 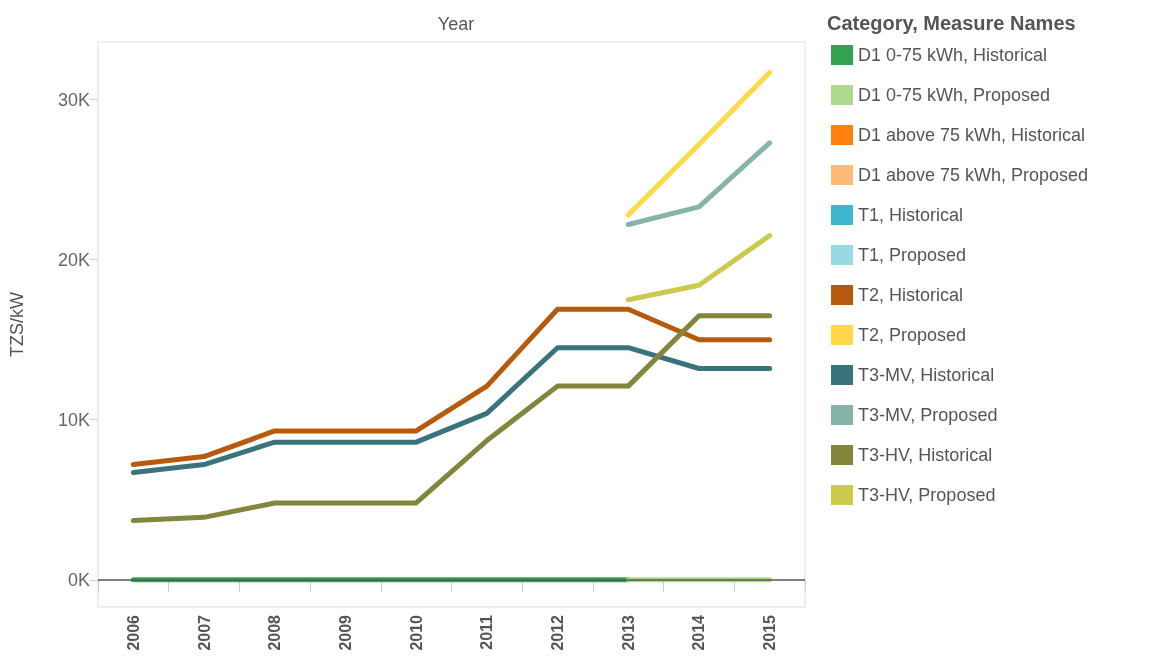 What do you see at coordinates (911, 295) in the screenshot?
I see `legend-label: T2, Historical` at bounding box center [911, 295].